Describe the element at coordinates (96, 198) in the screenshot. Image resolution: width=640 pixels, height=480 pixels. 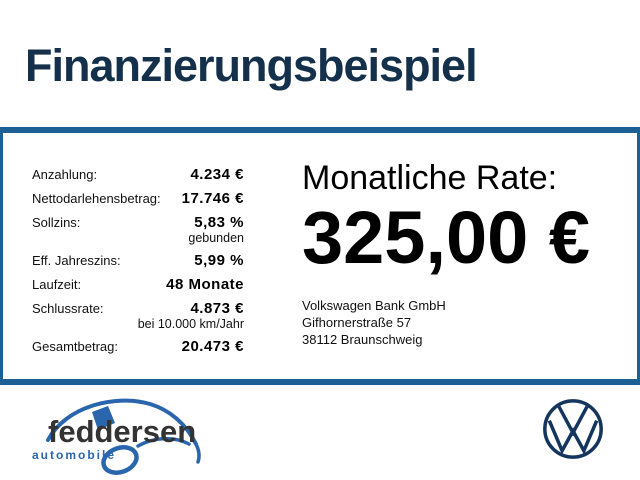
I see `row-label: Nettodarlehensbetrag:` at that location.